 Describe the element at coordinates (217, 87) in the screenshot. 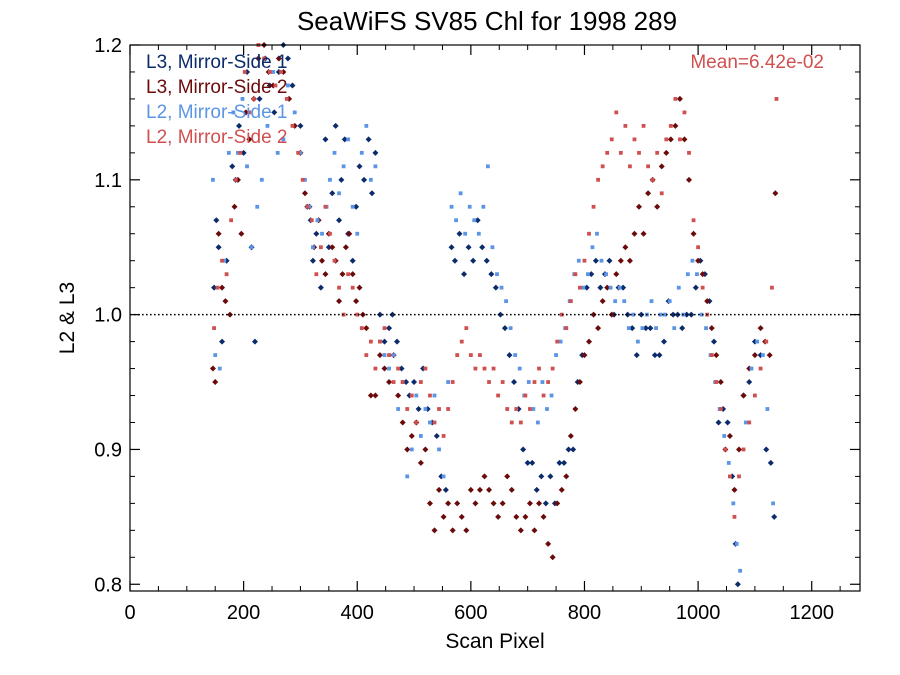

I see `legend-item-l3-mirror-side-2: L3, Mirror-Side 2` at that location.